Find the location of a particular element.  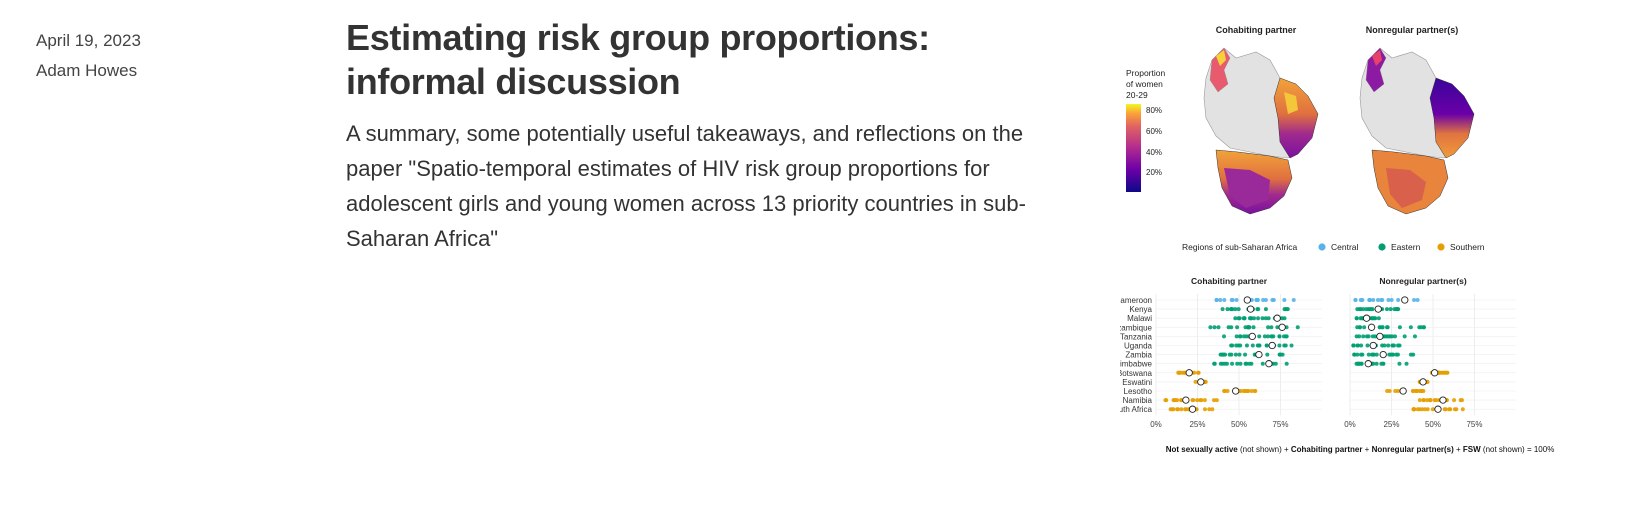

post-title-line-2: informal discussion is located at coordinates (513, 81).